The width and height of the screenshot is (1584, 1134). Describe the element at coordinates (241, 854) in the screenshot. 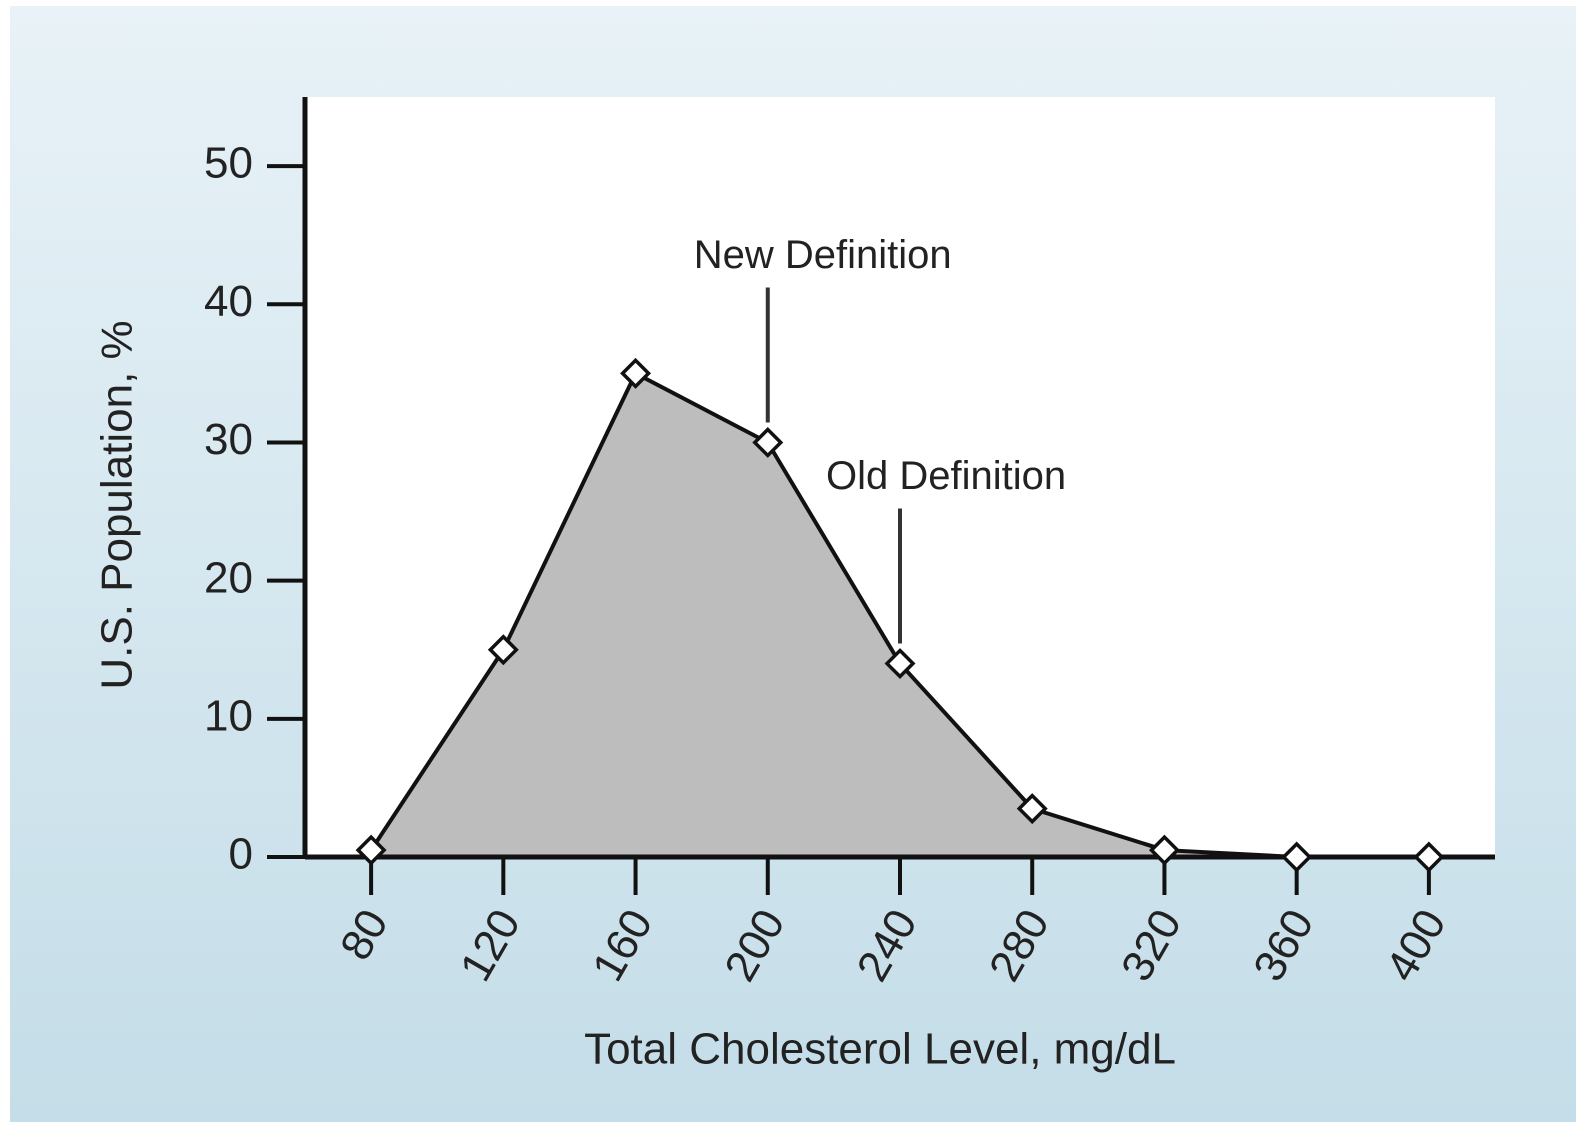

I see `y-tick-label: 0` at that location.